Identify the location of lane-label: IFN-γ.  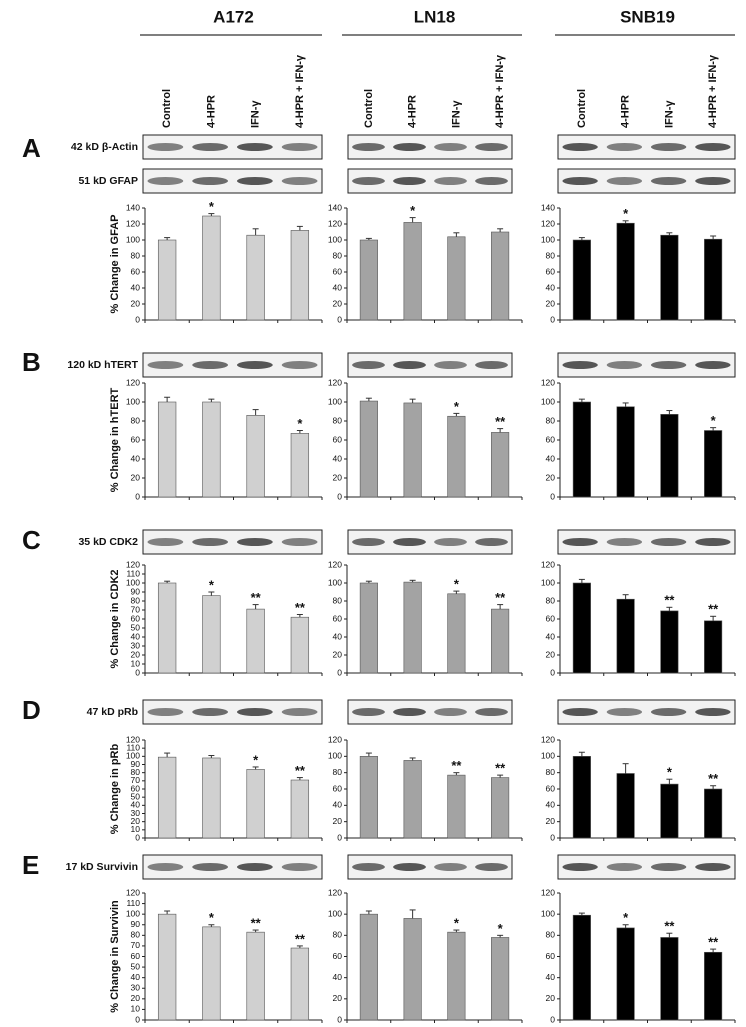
(256, 114).